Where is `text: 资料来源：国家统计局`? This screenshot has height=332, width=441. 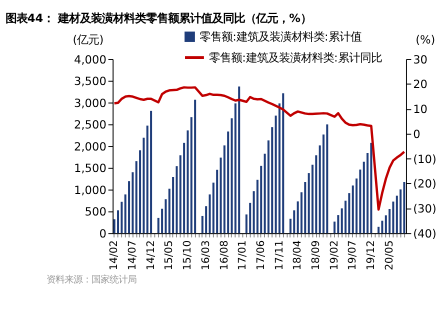
text: 资料来源：国家统计局 is located at coordinates (91, 280).